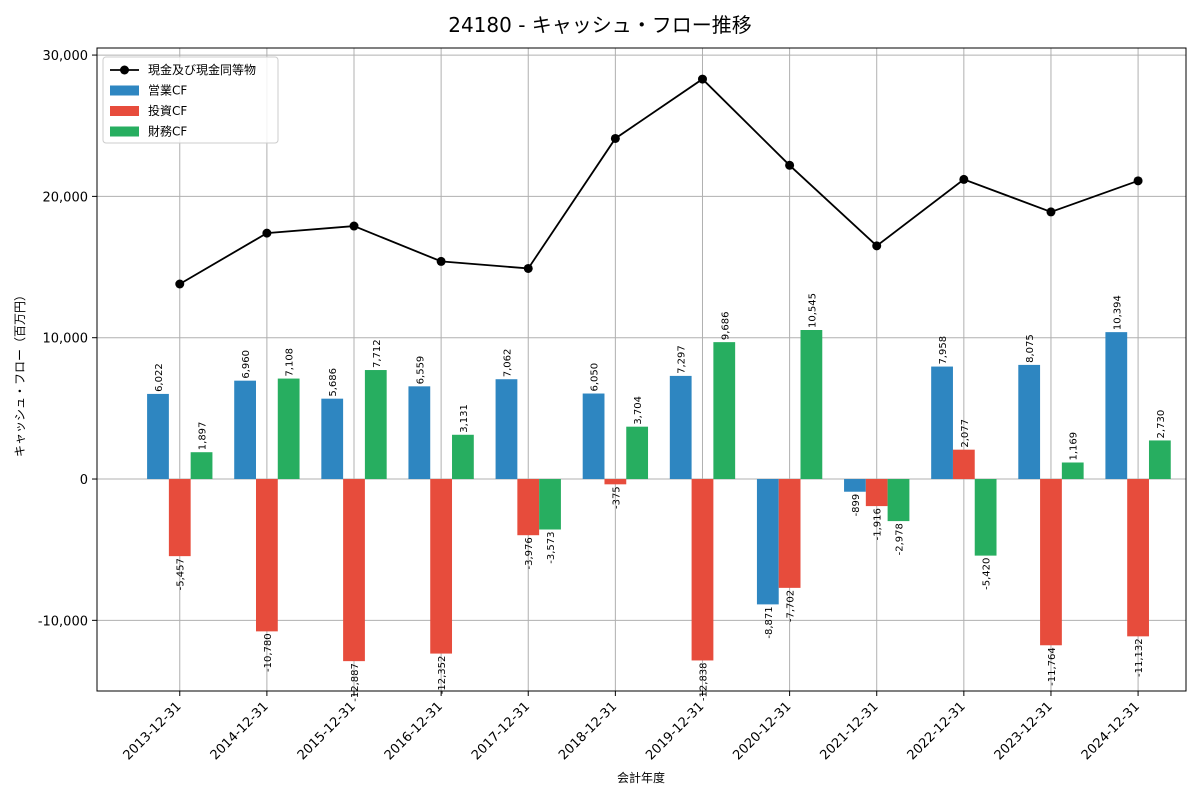  I want to click on bar-value-label: -3,573, so click(551, 548).